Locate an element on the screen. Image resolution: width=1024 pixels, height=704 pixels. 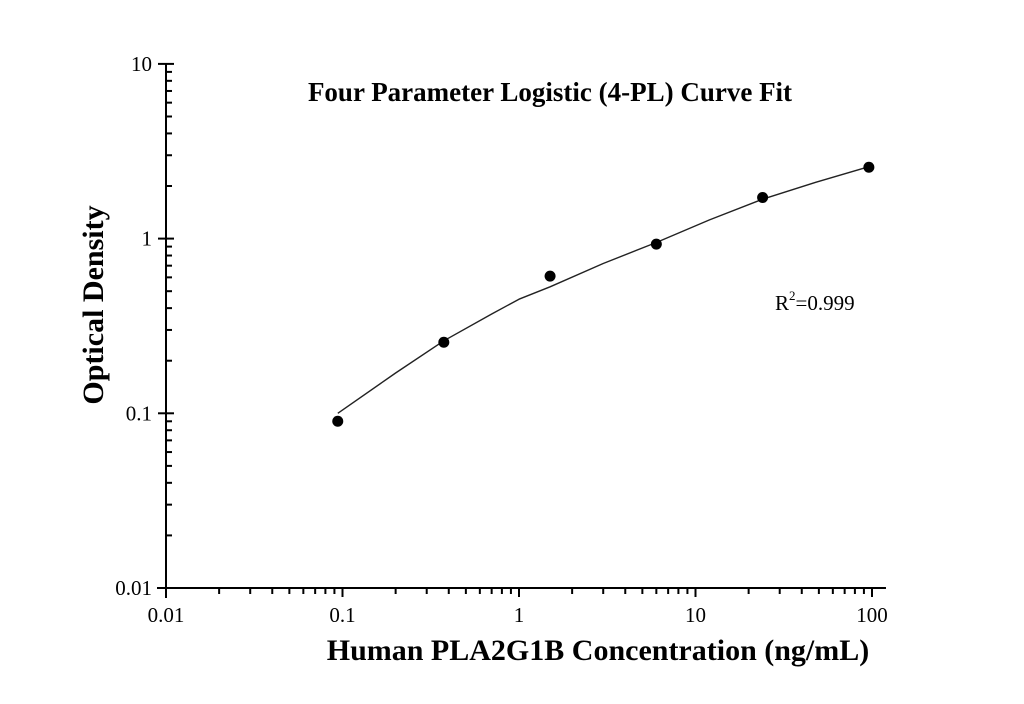
x-tick-label: 10 is located at coordinates (695, 615).